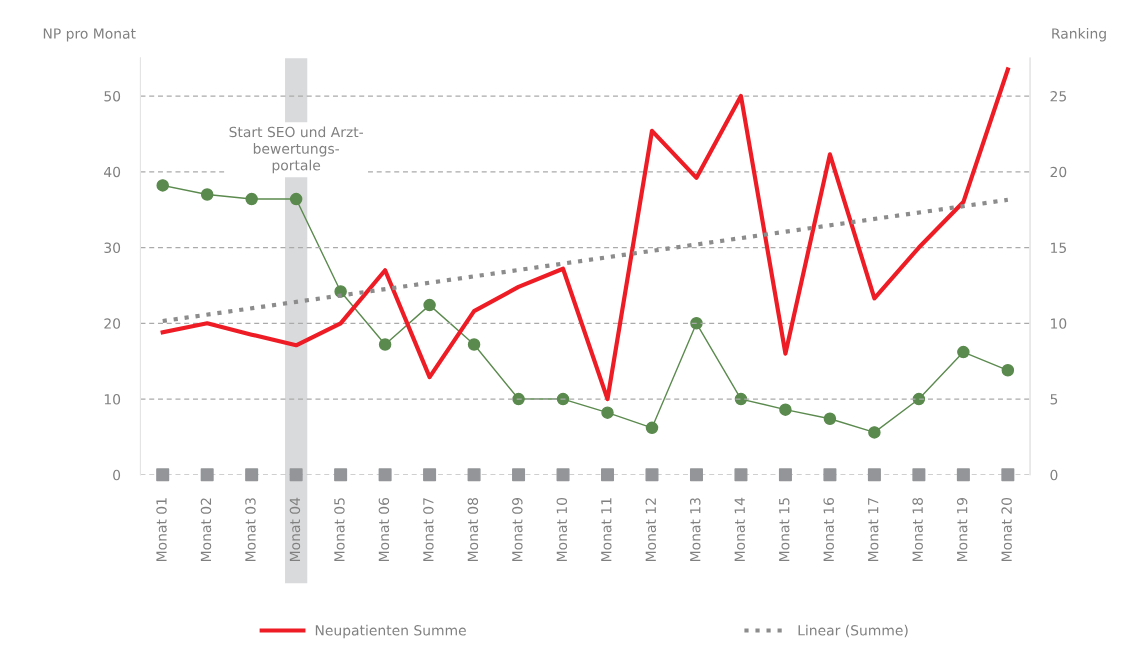 This screenshot has width=1142, height=646. I want to click on x-tick-label: Monat 15, so click(784, 529).